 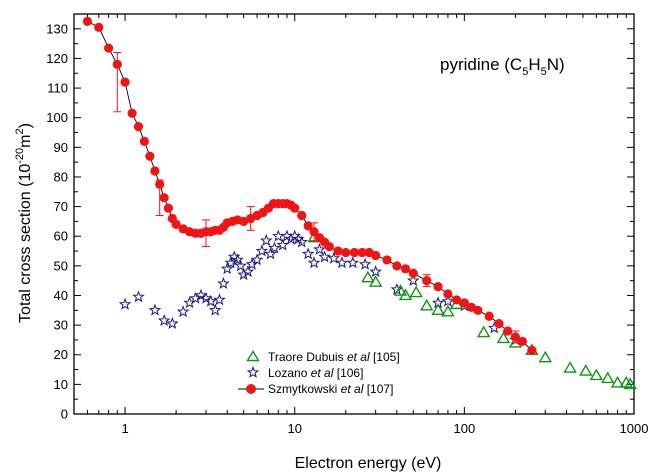 I want to click on legend-entry-traore: Traore Dubuis et al [105], so click(x=323, y=357).